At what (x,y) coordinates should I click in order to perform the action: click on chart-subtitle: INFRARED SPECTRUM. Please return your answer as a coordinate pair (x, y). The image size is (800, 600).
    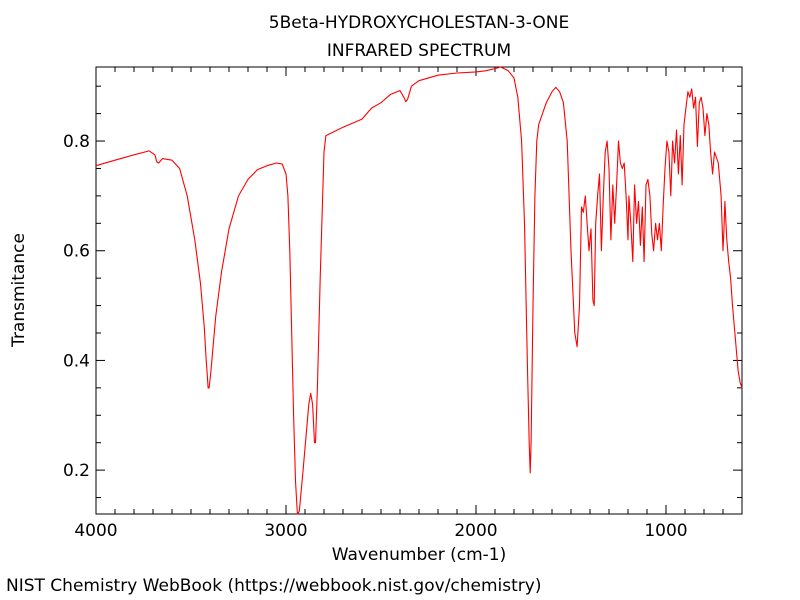
    Looking at the image, I should click on (419, 51).